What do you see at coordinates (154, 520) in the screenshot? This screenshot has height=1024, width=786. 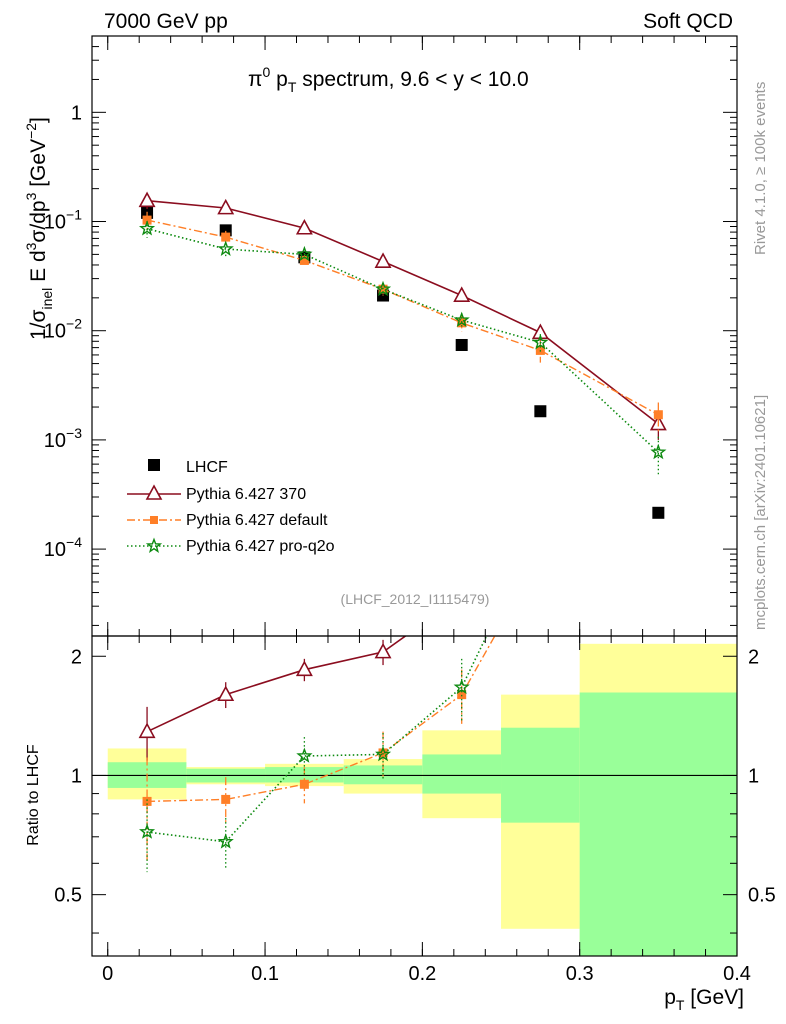 I see `legend-marker-pdefault` at bounding box center [154, 520].